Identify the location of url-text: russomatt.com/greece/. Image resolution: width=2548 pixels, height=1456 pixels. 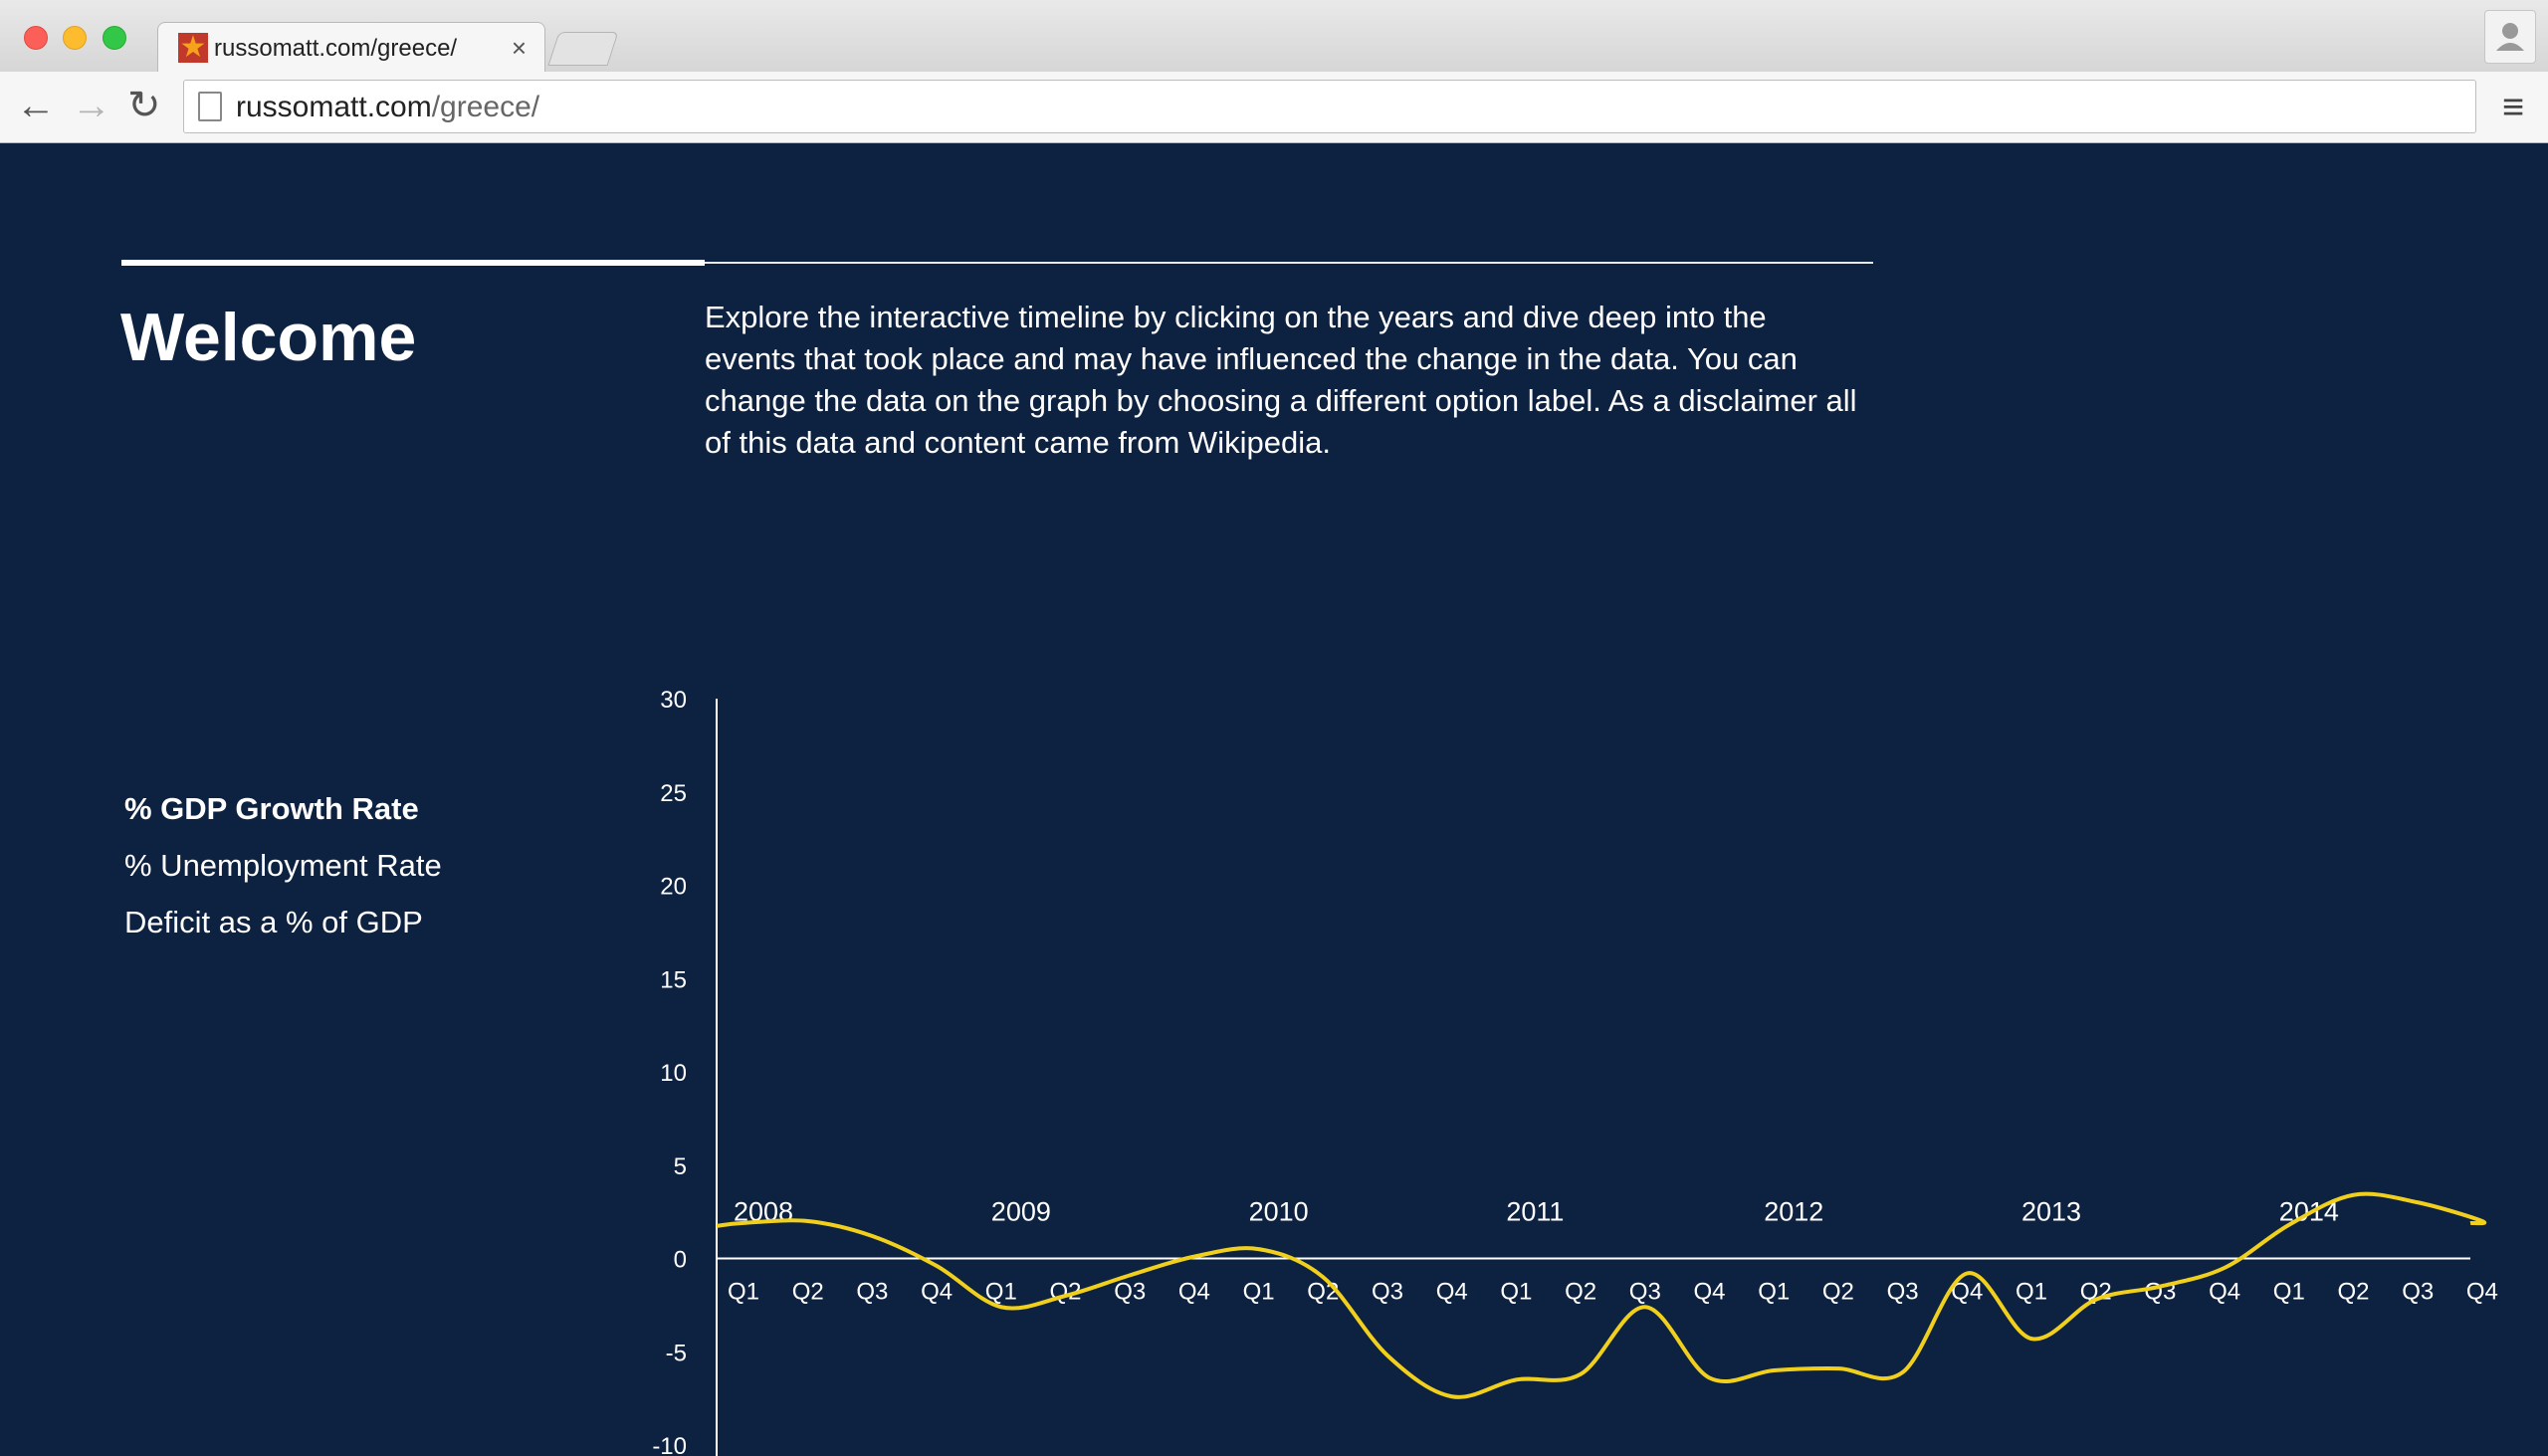
(387, 107).